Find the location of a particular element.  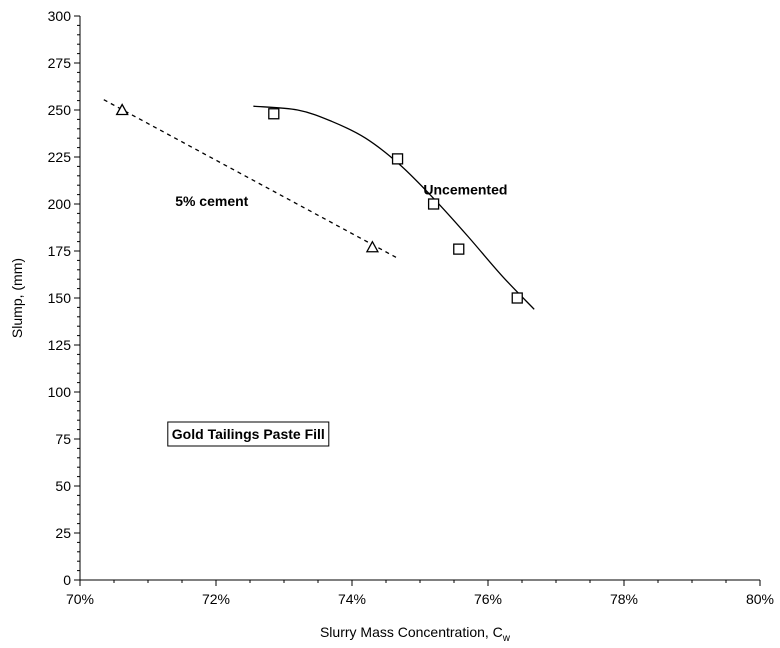

y-tick-label: 300 is located at coordinates (60, 16).